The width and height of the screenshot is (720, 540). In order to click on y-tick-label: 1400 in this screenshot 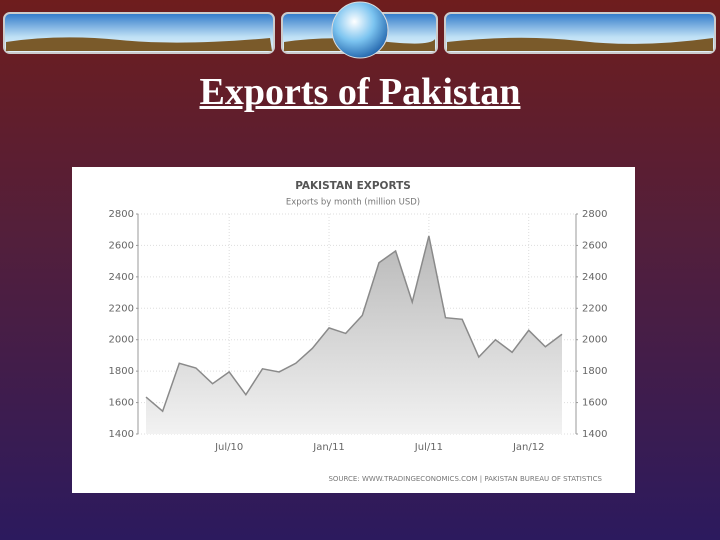, I will do `click(121, 434)`.